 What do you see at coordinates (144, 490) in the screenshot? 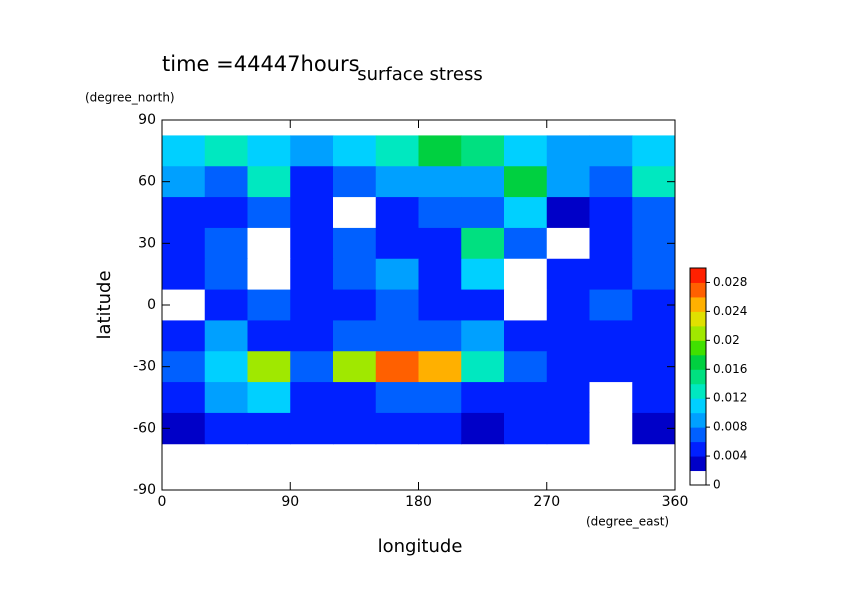
I see `y-tick-label: -90` at bounding box center [144, 490].